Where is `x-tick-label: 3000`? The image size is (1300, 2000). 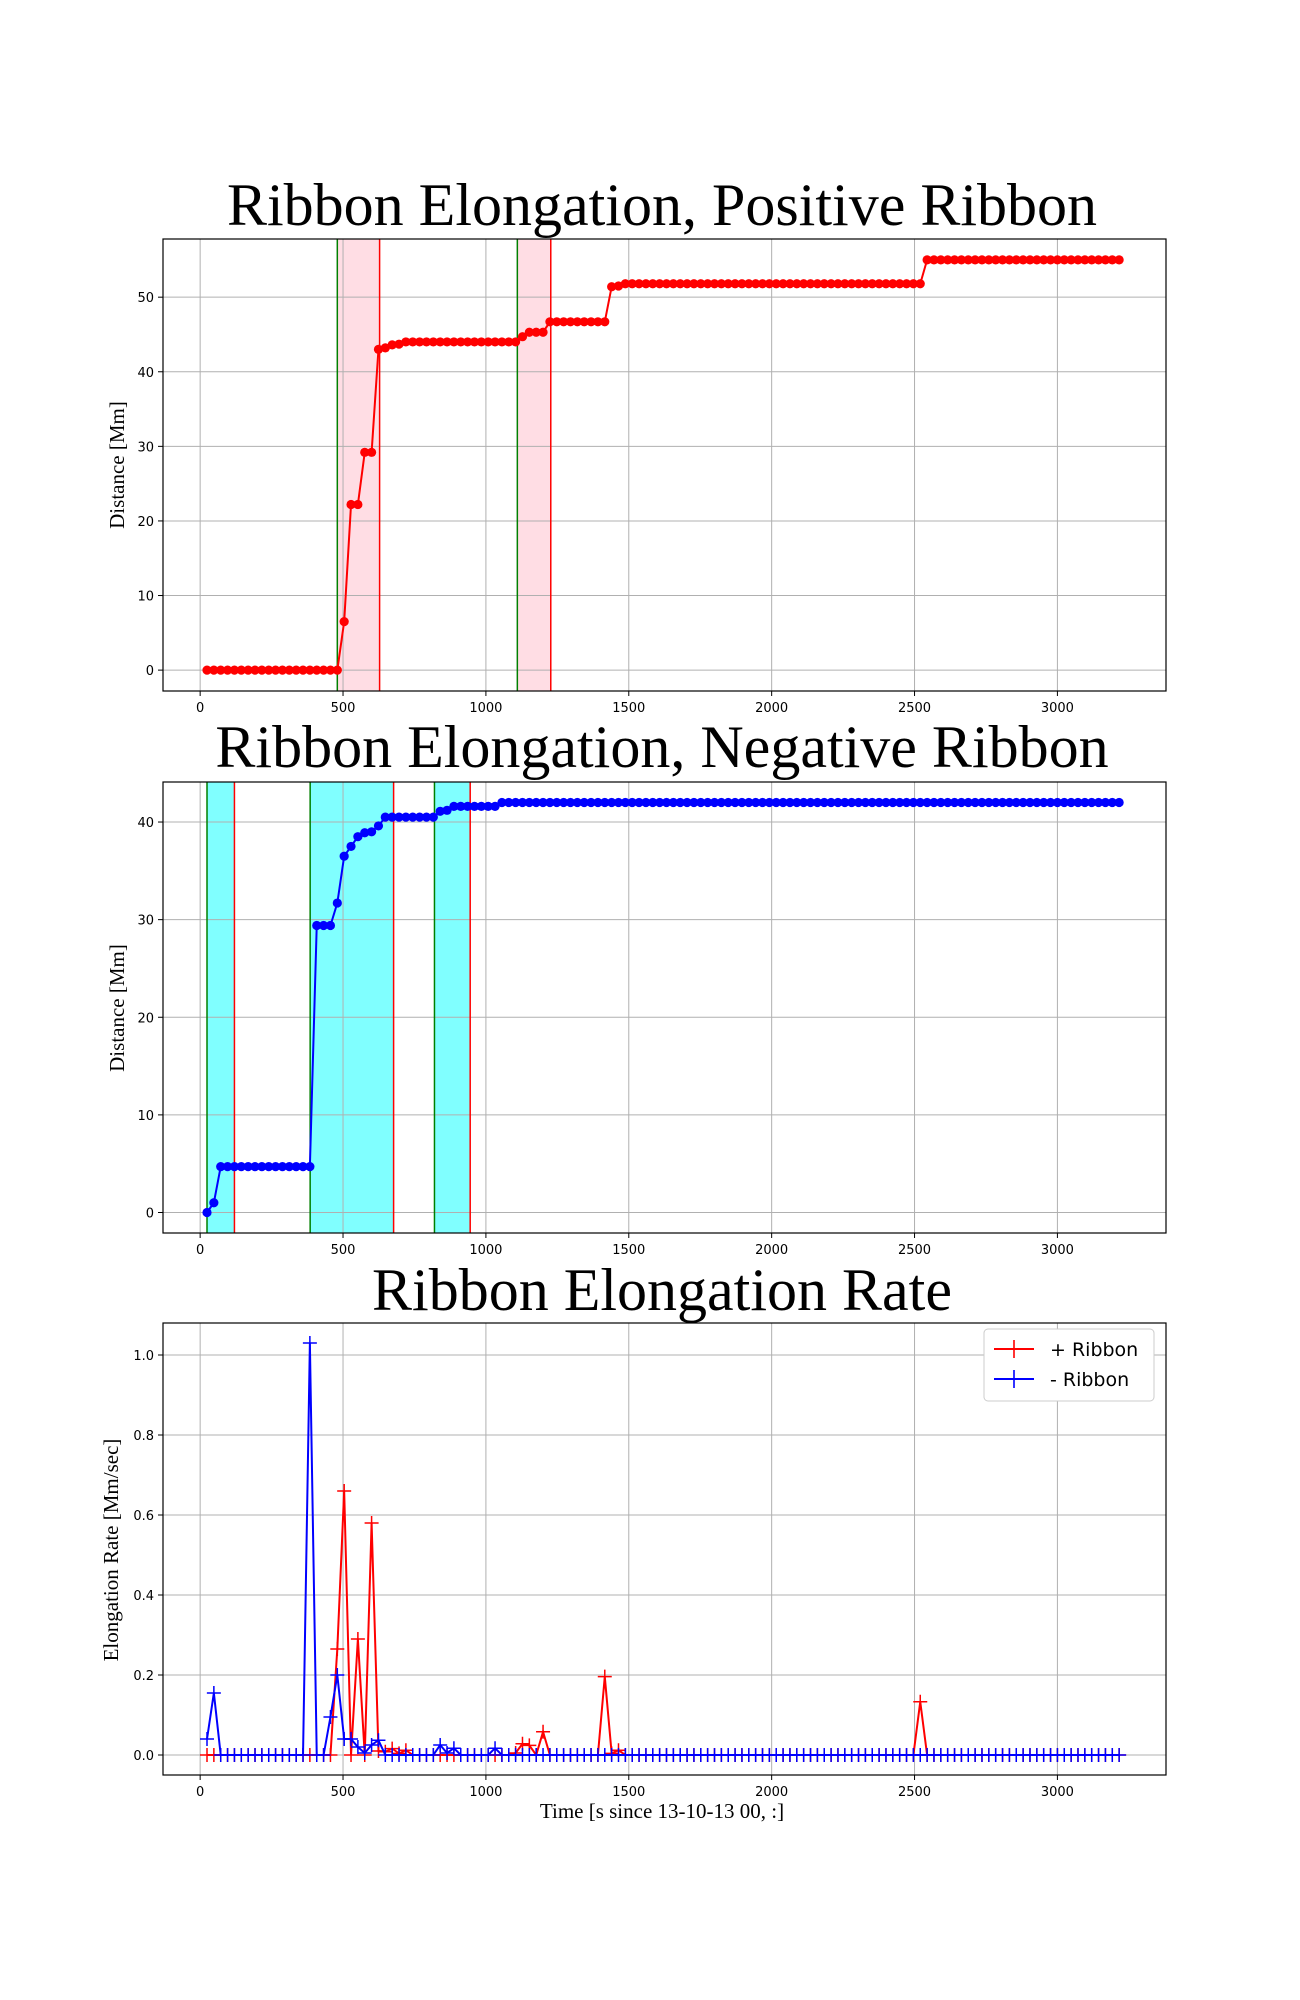 x-tick-label: 3000 is located at coordinates (1057, 708).